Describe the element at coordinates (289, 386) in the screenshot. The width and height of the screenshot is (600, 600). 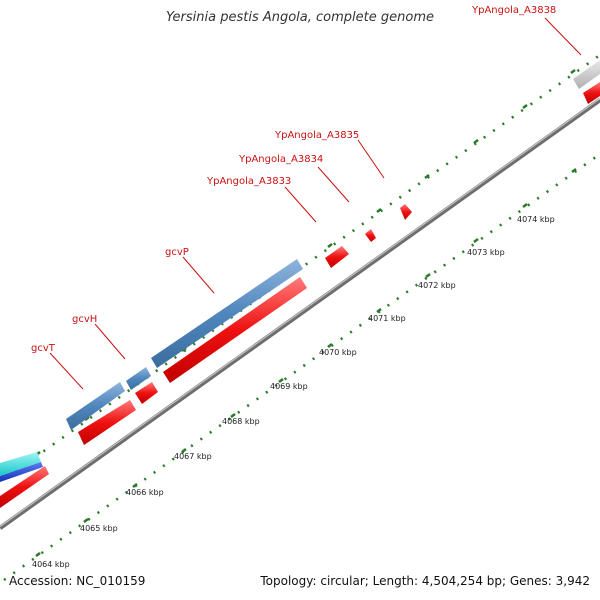
I see `kbp-label: 4069 kbp` at that location.